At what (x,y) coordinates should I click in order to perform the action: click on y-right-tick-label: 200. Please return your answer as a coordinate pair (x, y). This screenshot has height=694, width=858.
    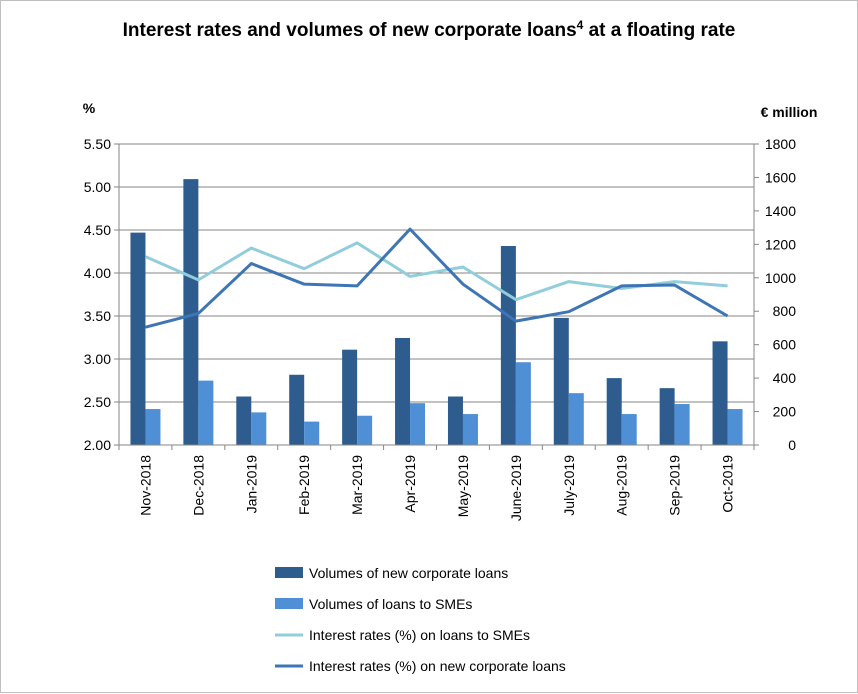
    Looking at the image, I should click on (785, 412).